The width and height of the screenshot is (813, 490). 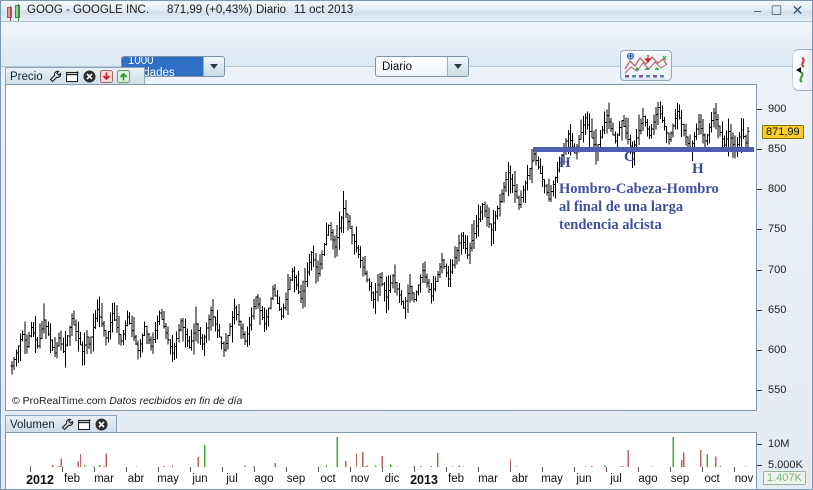 What do you see at coordinates (40, 480) in the screenshot?
I see `time-axis-label: 2012` at bounding box center [40, 480].